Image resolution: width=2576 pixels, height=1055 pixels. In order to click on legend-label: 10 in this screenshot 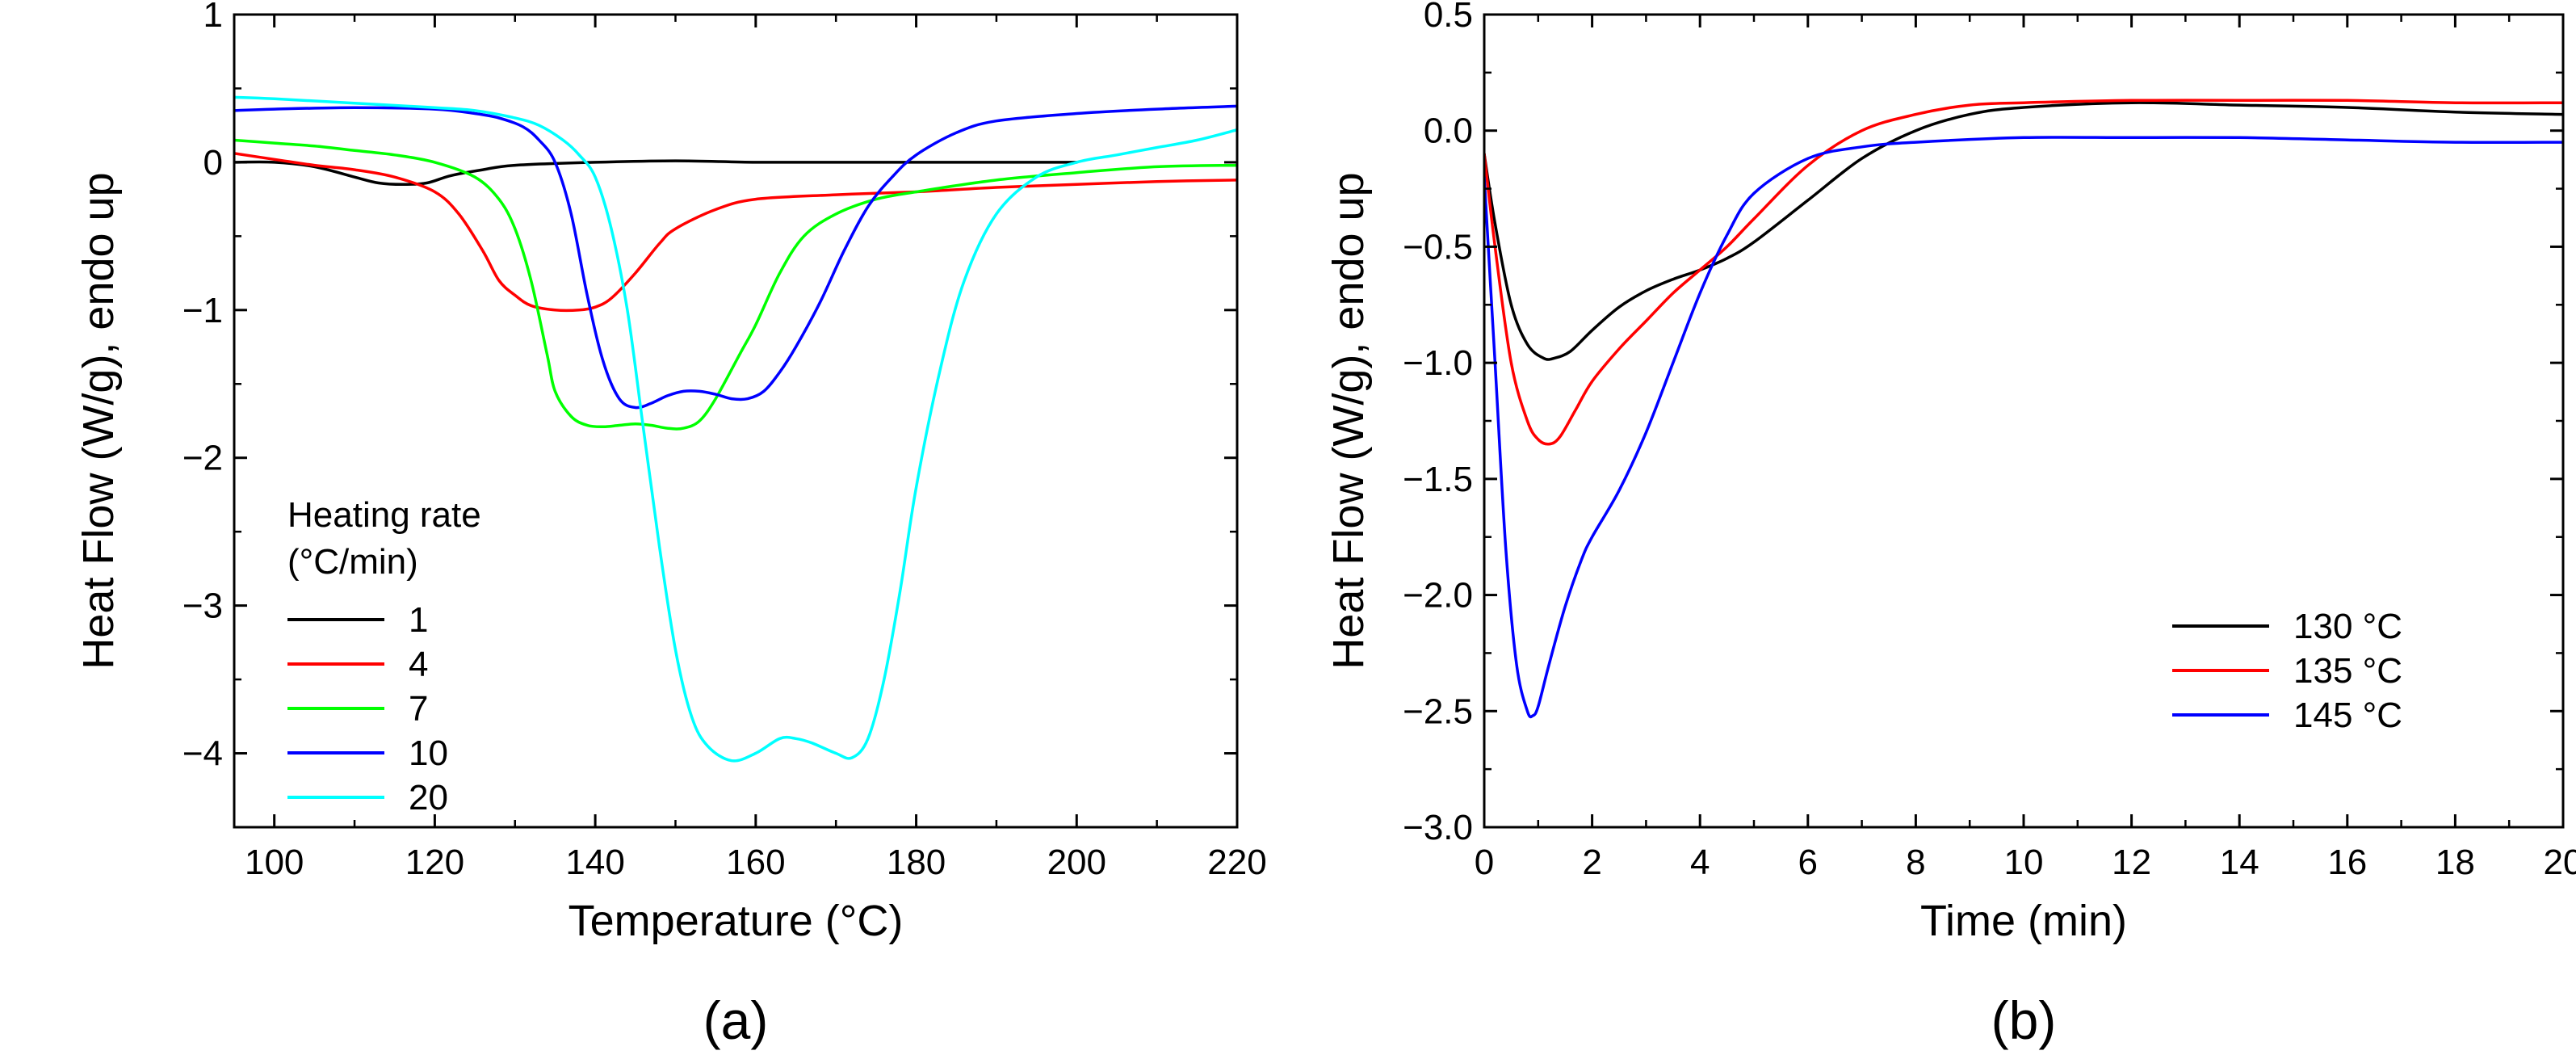, I will do `click(428, 753)`.